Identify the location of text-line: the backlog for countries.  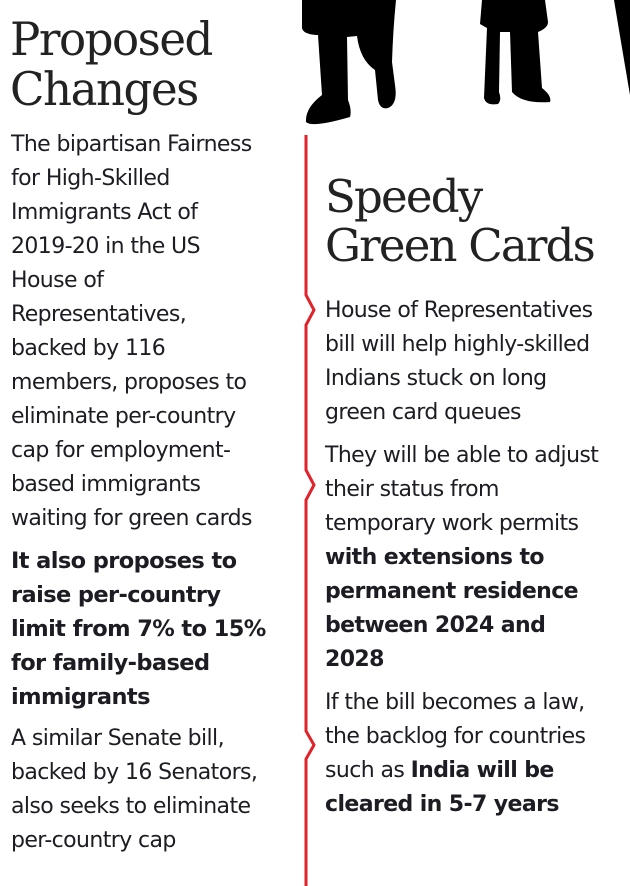
(455, 736).